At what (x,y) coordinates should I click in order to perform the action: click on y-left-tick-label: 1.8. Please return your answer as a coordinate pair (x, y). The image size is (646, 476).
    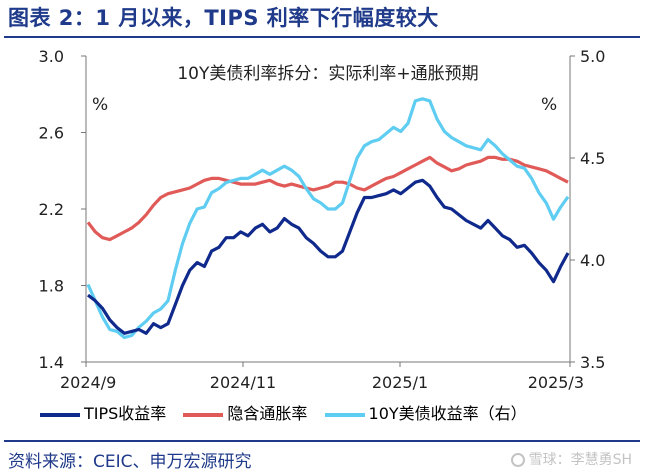
    Looking at the image, I should click on (51, 286).